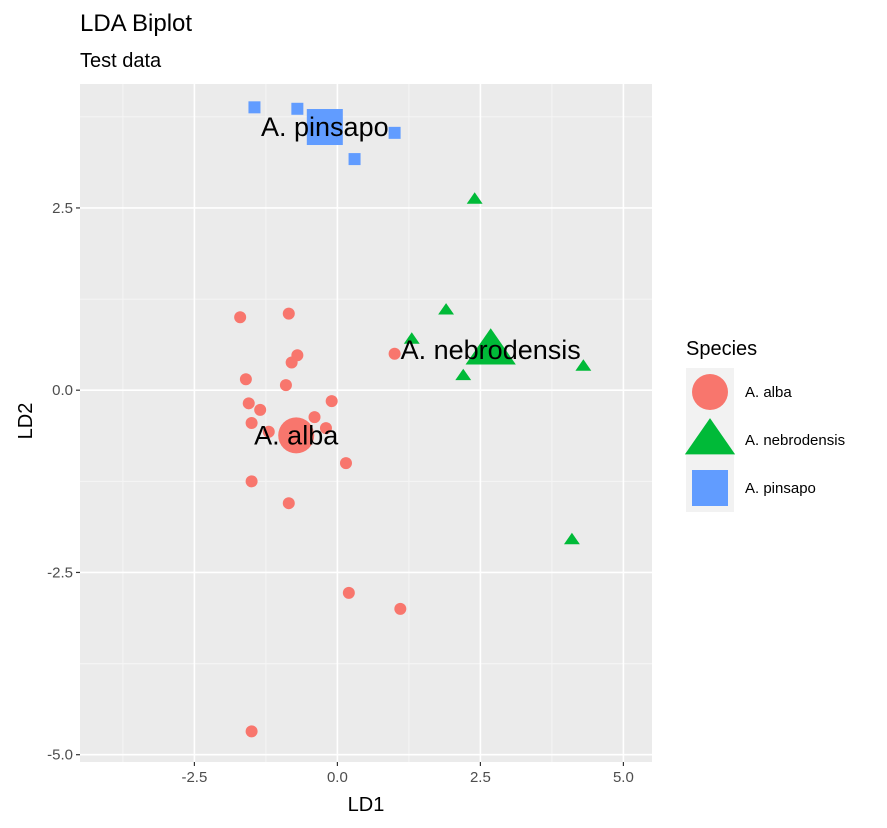 This screenshot has width=887, height=828. What do you see at coordinates (710, 436) in the screenshot?
I see `legend-key-triangle` at bounding box center [710, 436].